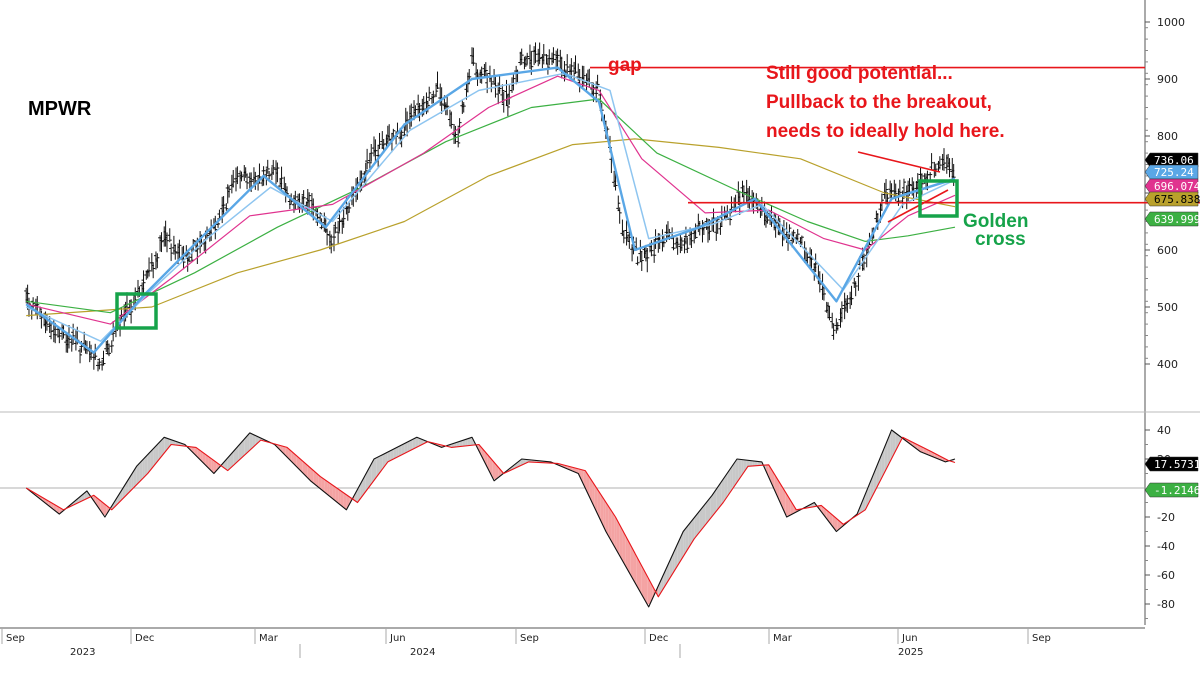 The height and width of the screenshot is (675, 1200). I want to click on price-tag: 725.24, so click(1171, 172).